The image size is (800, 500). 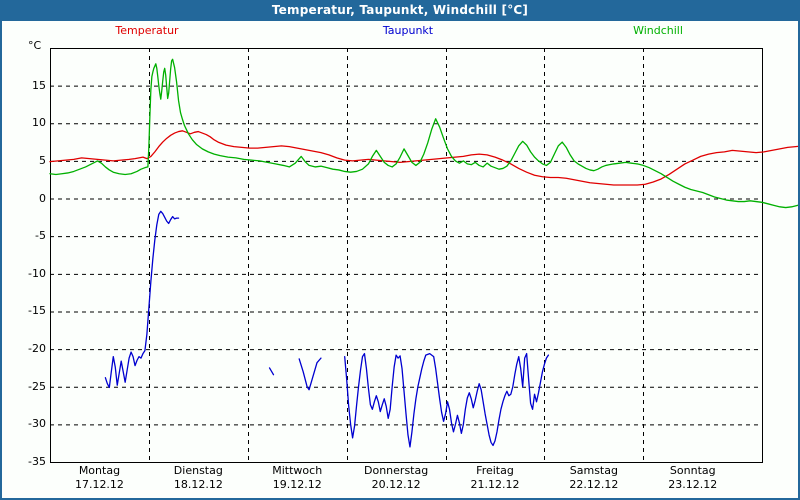 I want to click on x-tick-dayname: Mittwoch, so click(x=297, y=470).